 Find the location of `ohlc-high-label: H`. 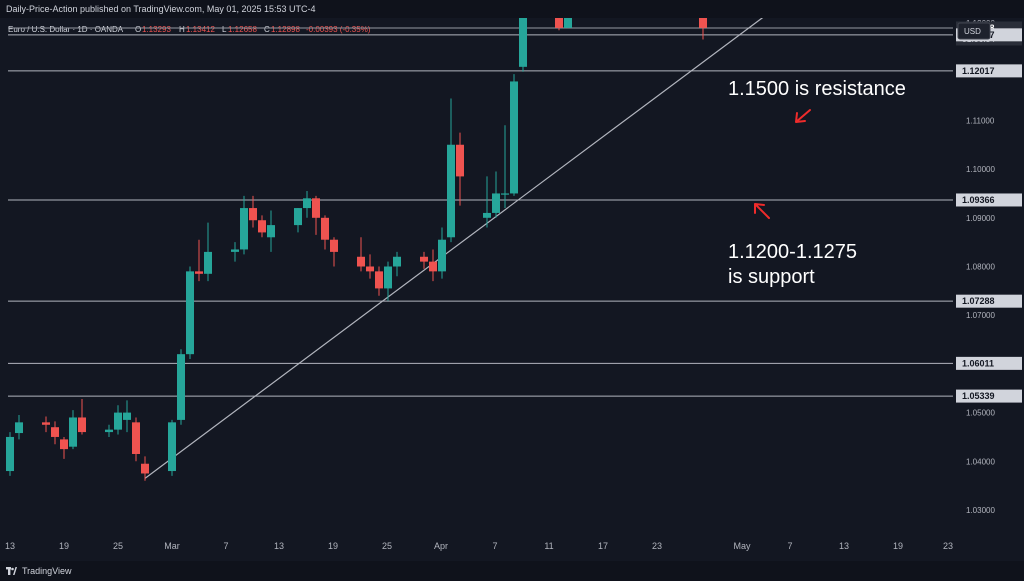

ohlc-high-label: H is located at coordinates (182, 29).